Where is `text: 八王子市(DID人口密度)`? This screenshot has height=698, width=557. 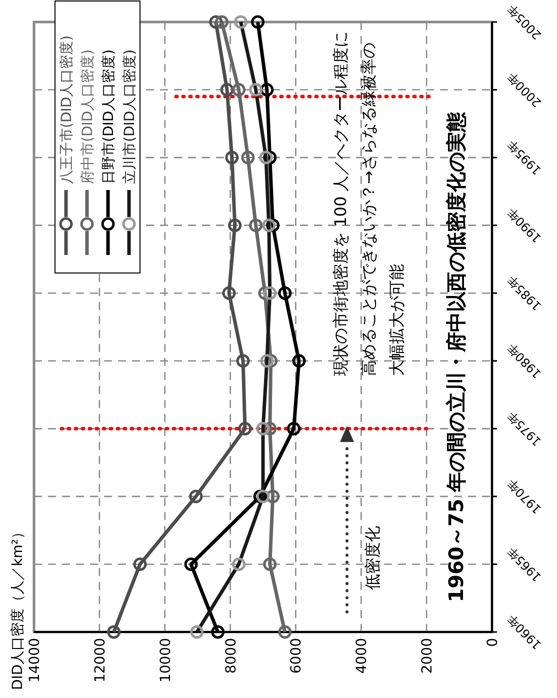
text: 八王子市(DID人口密度) is located at coordinates (67, 109).